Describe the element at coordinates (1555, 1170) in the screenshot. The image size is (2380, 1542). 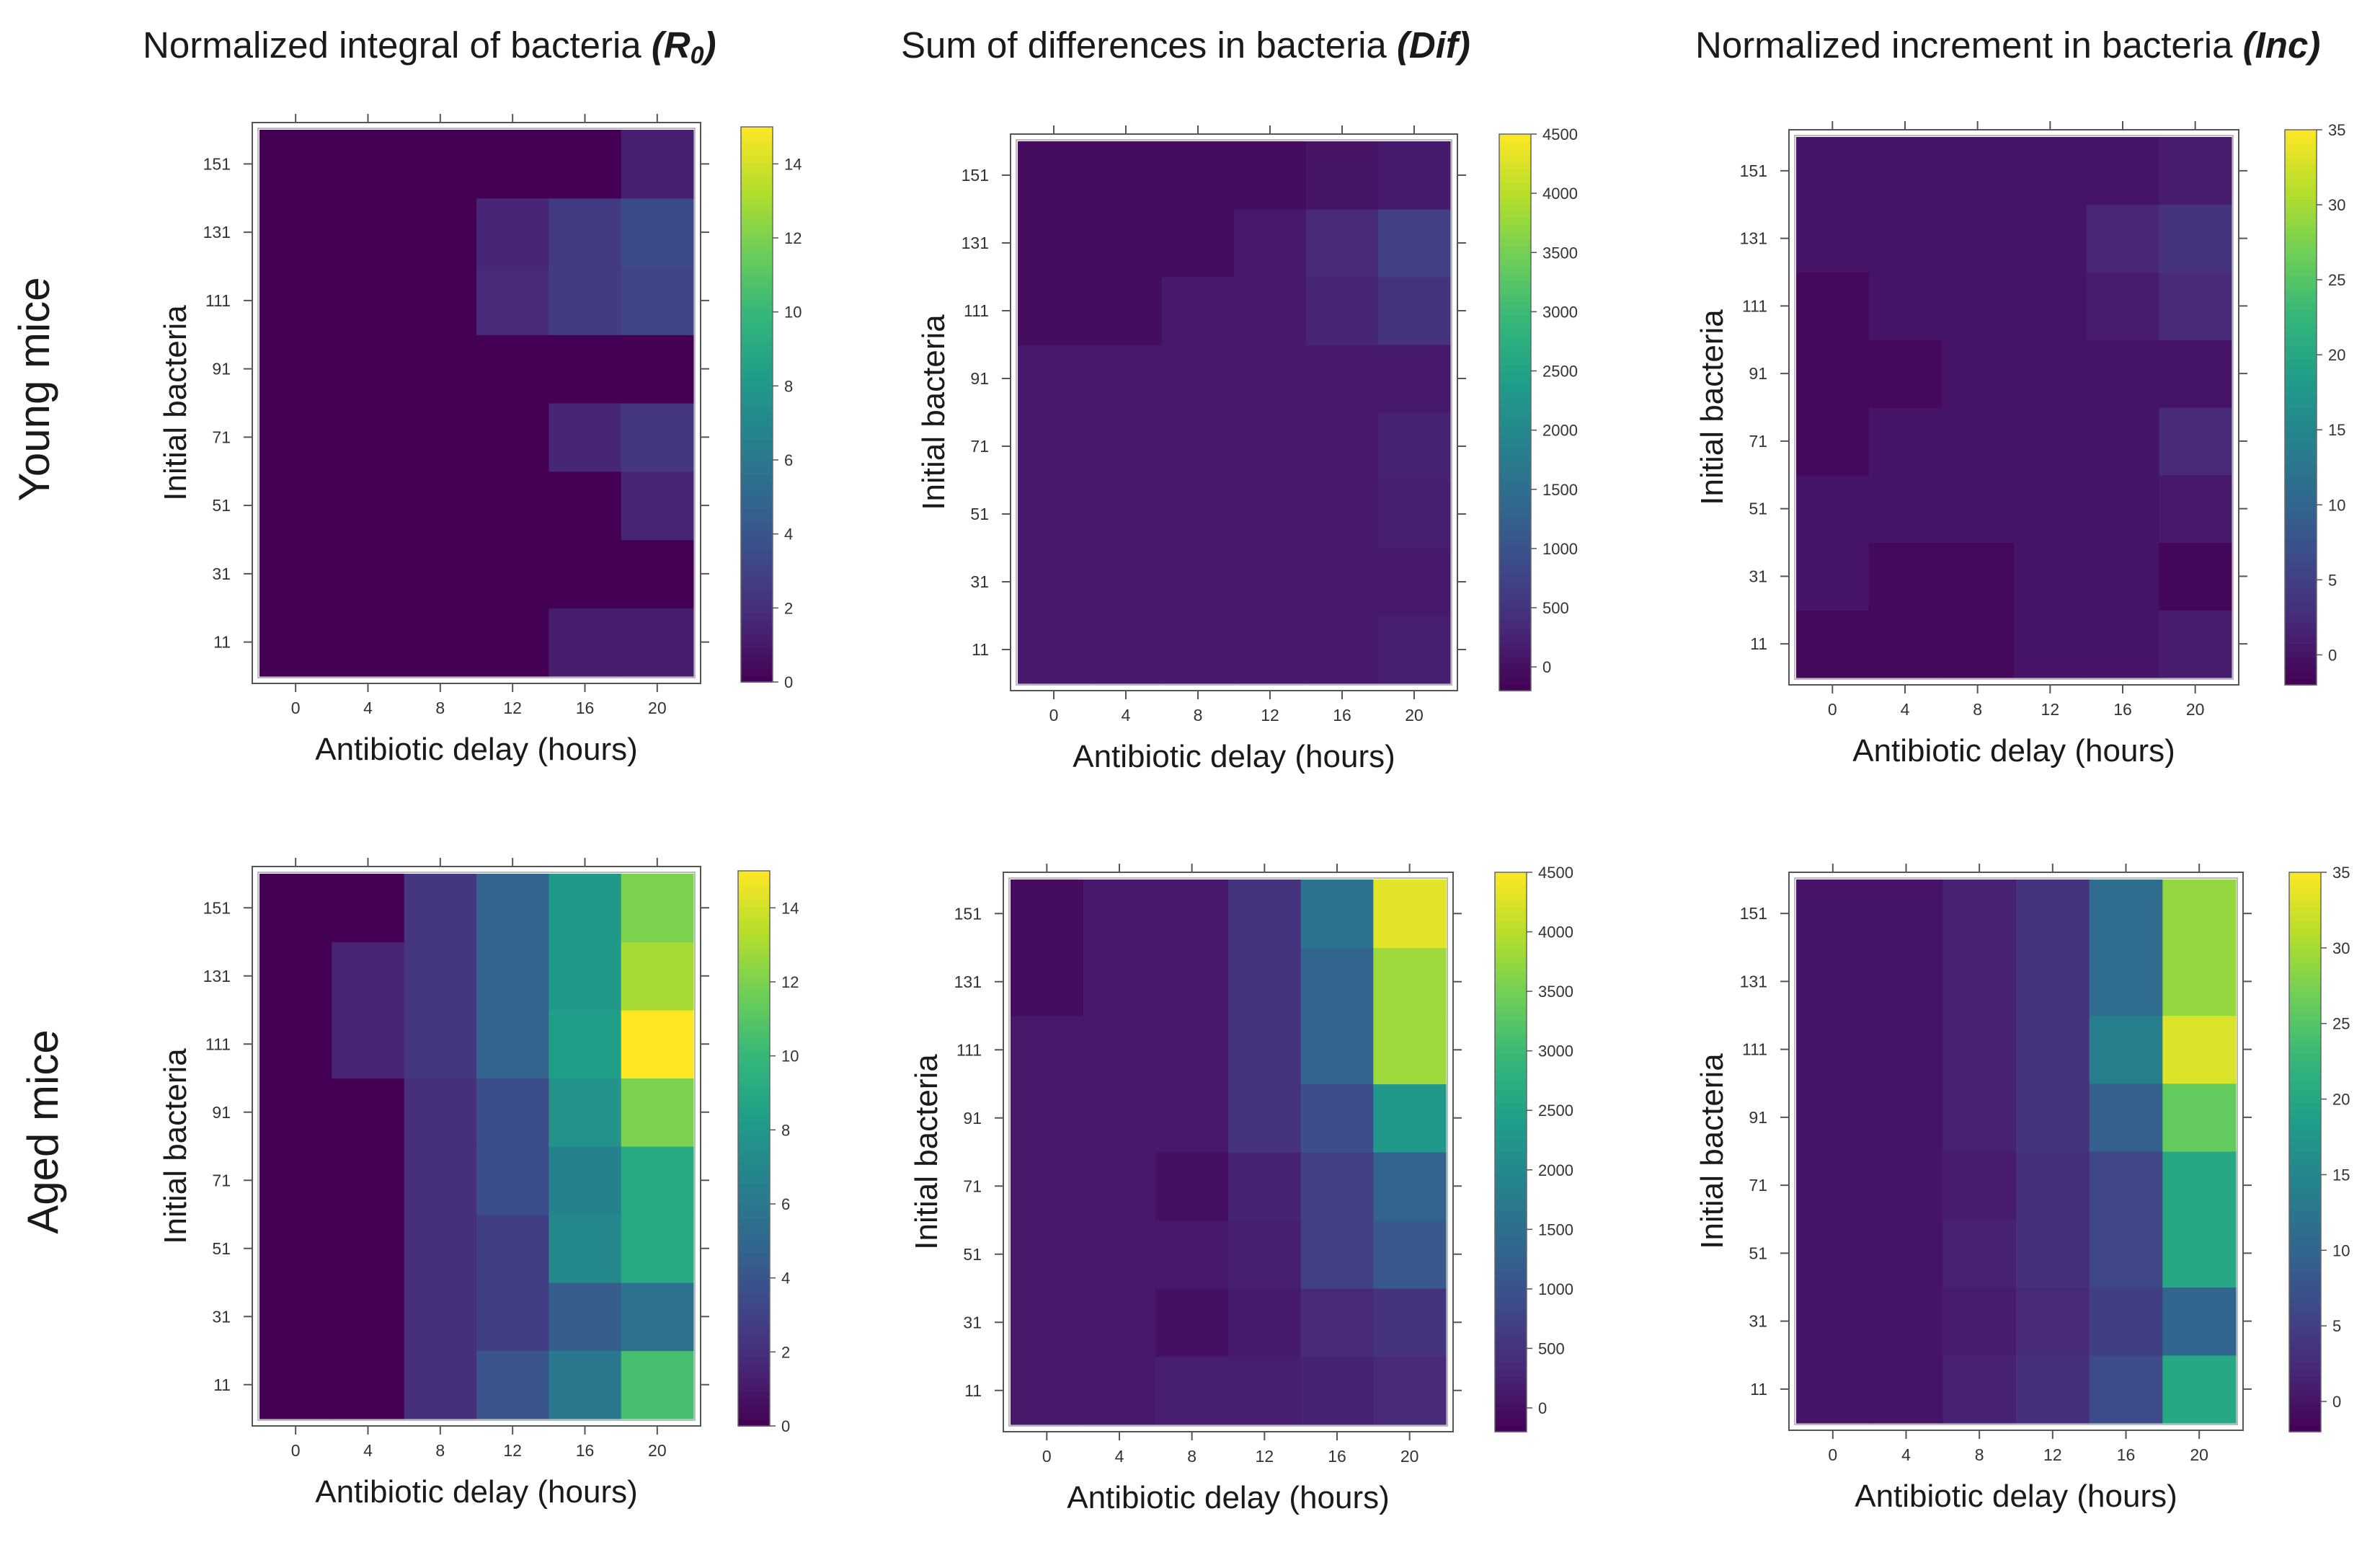
I see `colorbar-tick-label: 2000` at that location.